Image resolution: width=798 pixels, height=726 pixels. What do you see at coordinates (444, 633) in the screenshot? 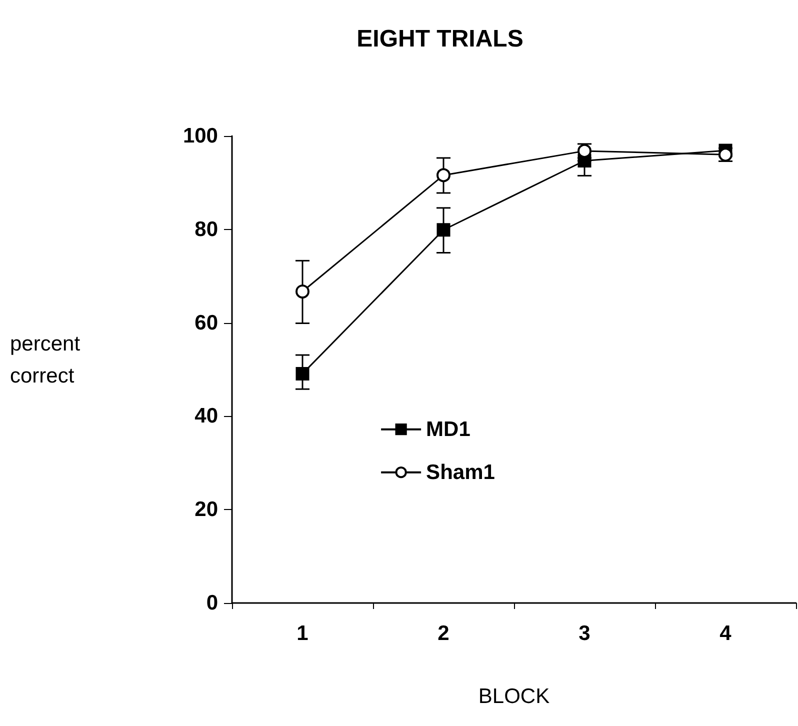
I see `x-tick-label: 2` at bounding box center [444, 633].